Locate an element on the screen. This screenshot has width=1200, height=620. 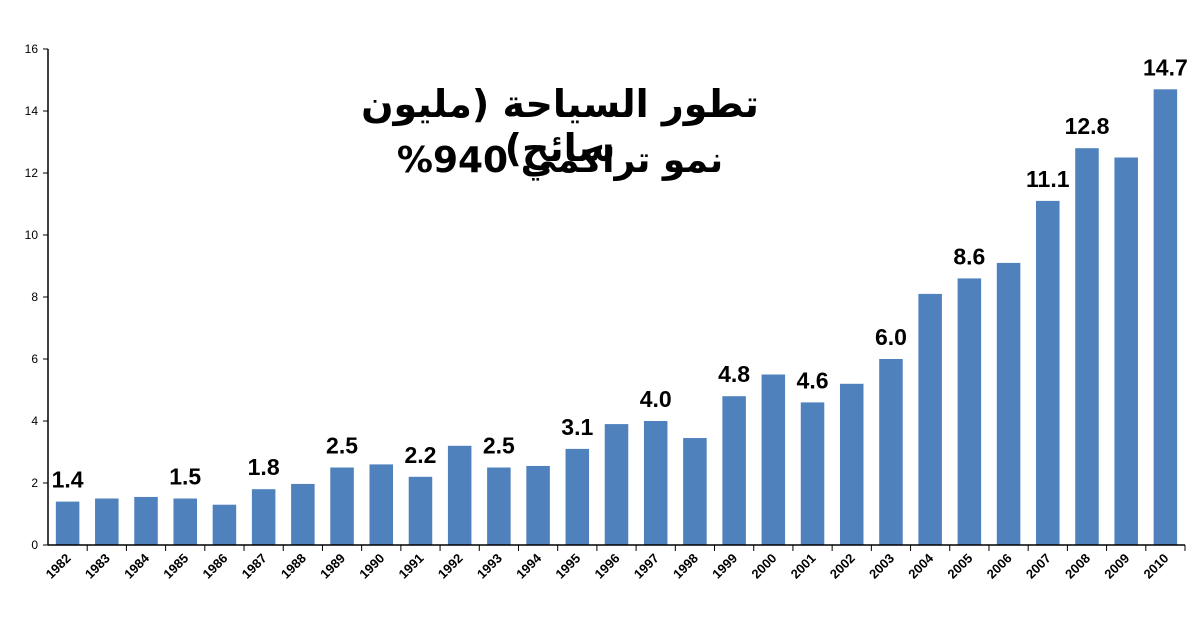
x-tick-label-2008: 2008 is located at coordinates (1077, 566).